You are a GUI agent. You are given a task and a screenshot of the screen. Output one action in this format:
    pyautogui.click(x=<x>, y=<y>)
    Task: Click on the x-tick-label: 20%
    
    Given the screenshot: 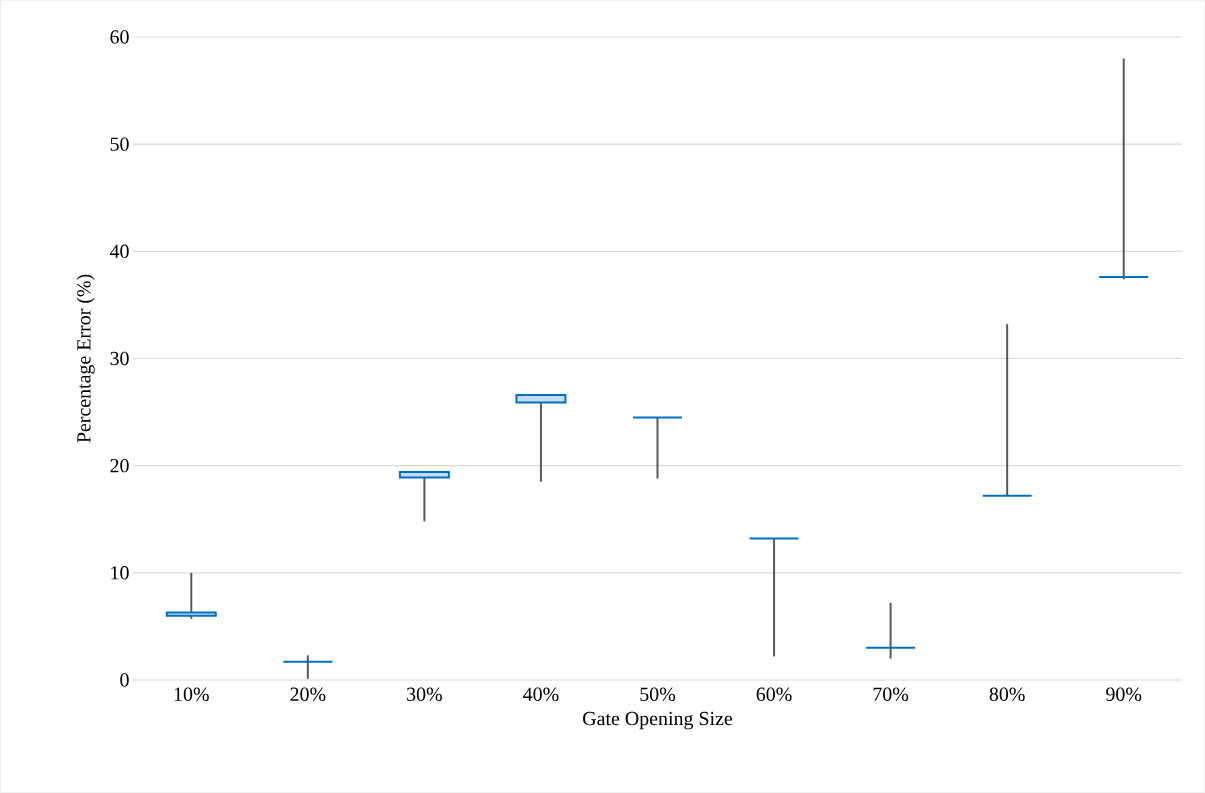 What is the action you would take?
    pyautogui.click(x=308, y=694)
    